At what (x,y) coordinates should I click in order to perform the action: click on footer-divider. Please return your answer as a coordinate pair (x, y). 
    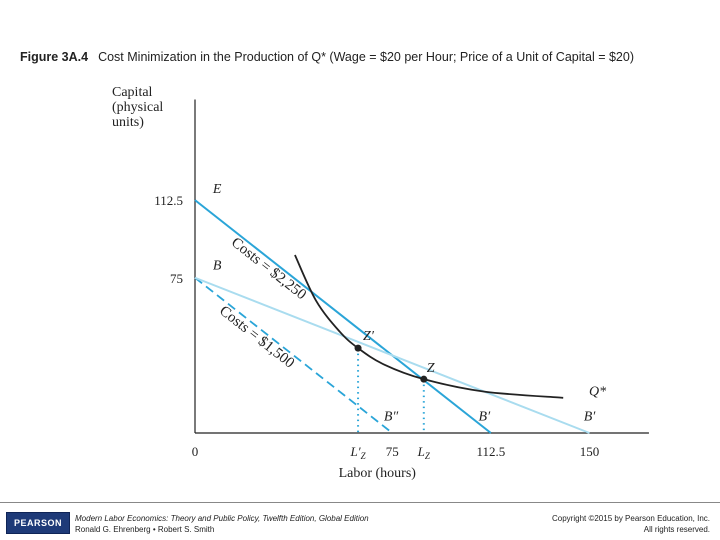
    Looking at the image, I should click on (360, 502).